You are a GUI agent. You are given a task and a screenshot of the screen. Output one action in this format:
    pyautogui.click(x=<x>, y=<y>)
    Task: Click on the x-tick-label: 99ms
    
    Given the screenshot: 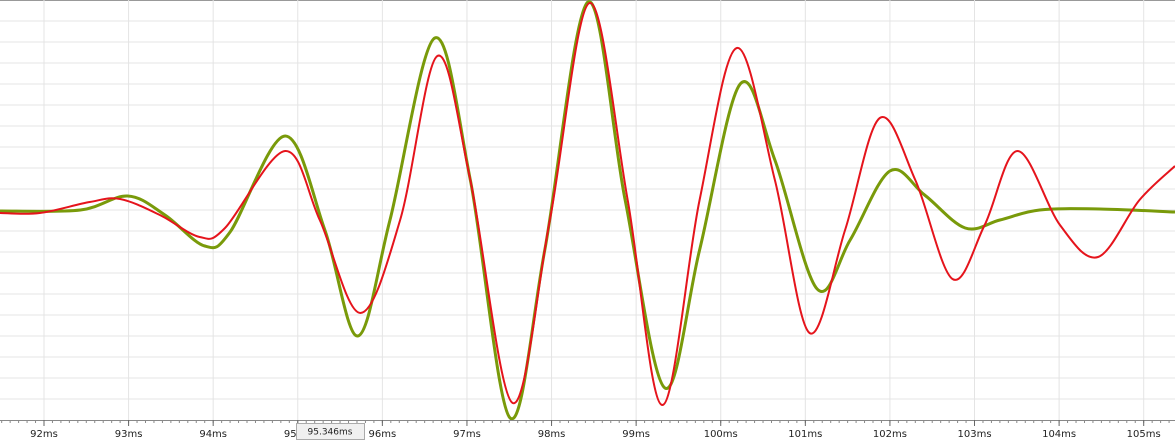 What is the action you would take?
    pyautogui.click(x=636, y=434)
    